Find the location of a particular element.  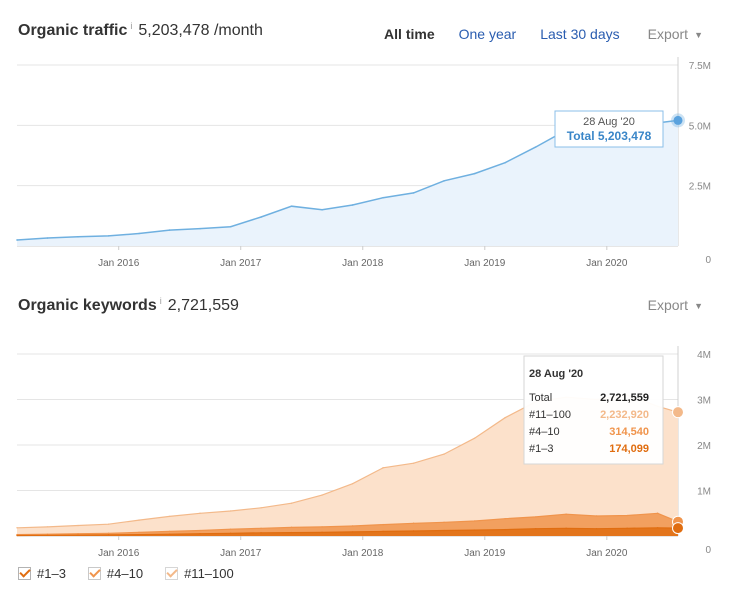

keywords-header: Organic keywords i 2,721,559 is located at coordinates (128, 305).